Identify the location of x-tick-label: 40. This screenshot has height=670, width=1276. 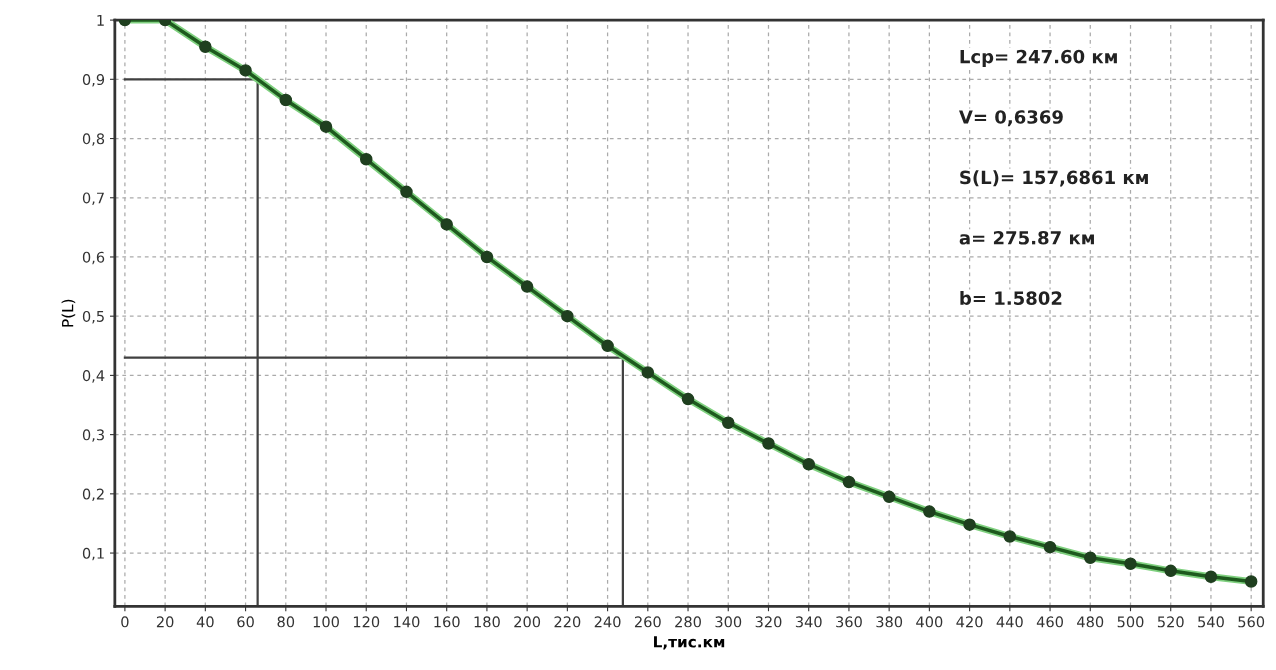
(205, 622).